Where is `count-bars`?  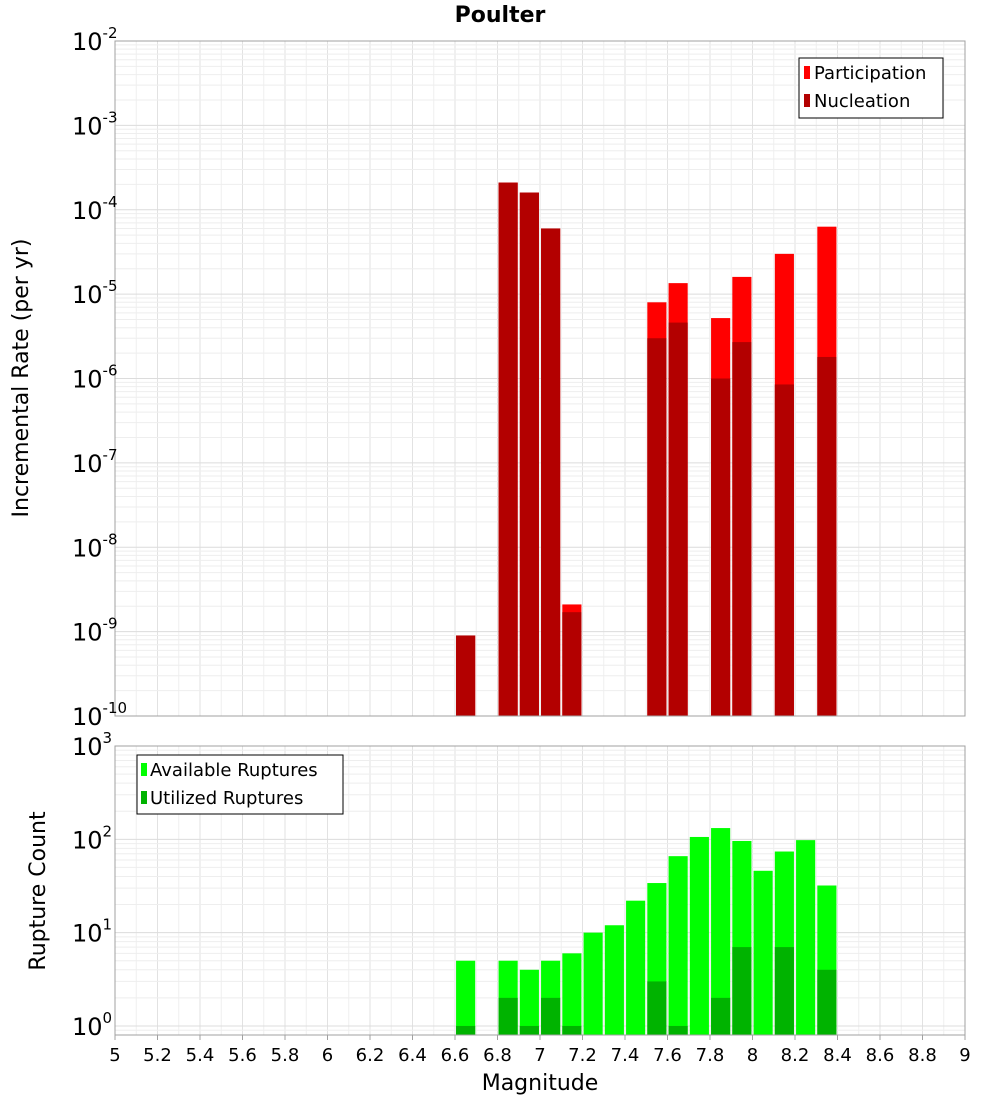 count-bars is located at coordinates (646, 931).